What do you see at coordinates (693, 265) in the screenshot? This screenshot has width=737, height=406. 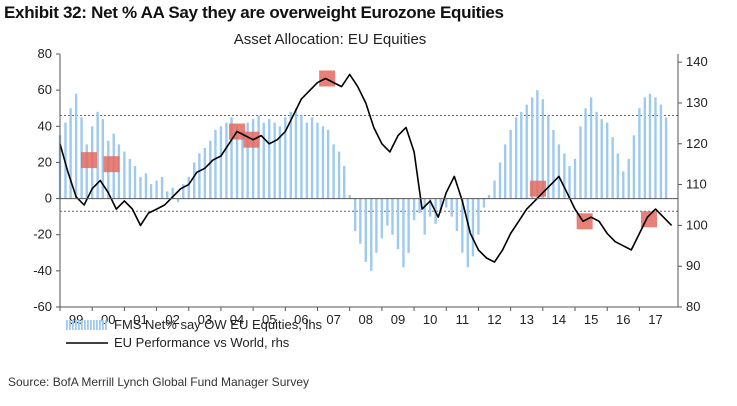 I see `right-tick-label: 90` at bounding box center [693, 265].